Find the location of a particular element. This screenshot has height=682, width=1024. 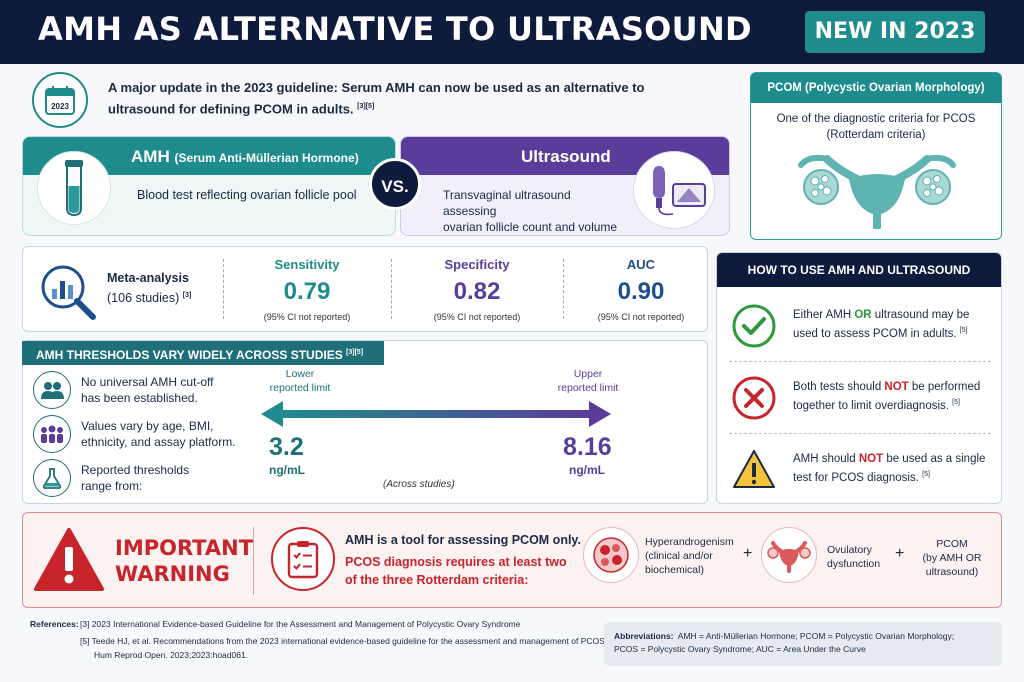

clipboard-checklist-icon is located at coordinates (303, 559).